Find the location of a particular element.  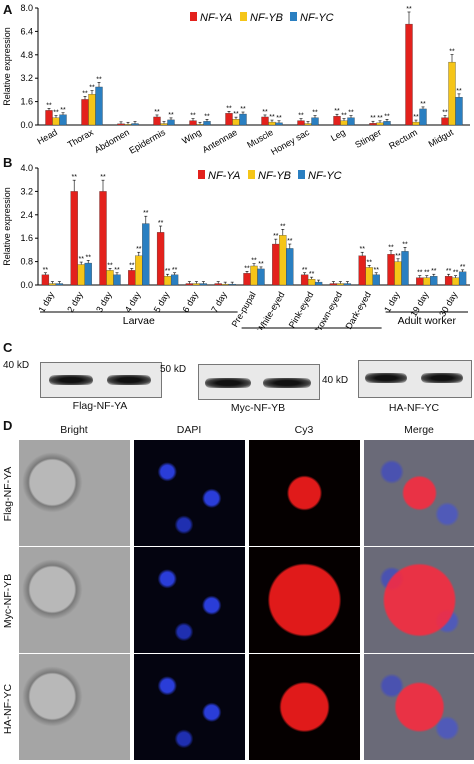

x-tick-label: 3 day is located at coordinates (104, 302).